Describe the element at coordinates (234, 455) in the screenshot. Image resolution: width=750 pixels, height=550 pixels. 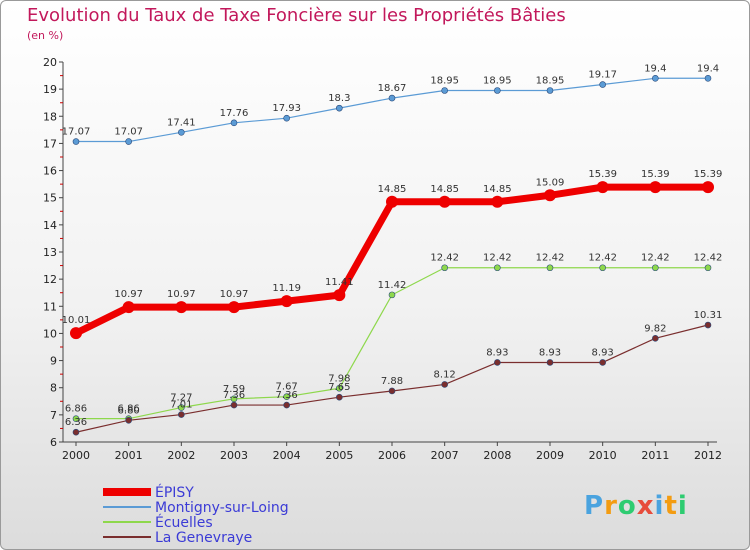
I see `x-tick-label: 2003` at that location.